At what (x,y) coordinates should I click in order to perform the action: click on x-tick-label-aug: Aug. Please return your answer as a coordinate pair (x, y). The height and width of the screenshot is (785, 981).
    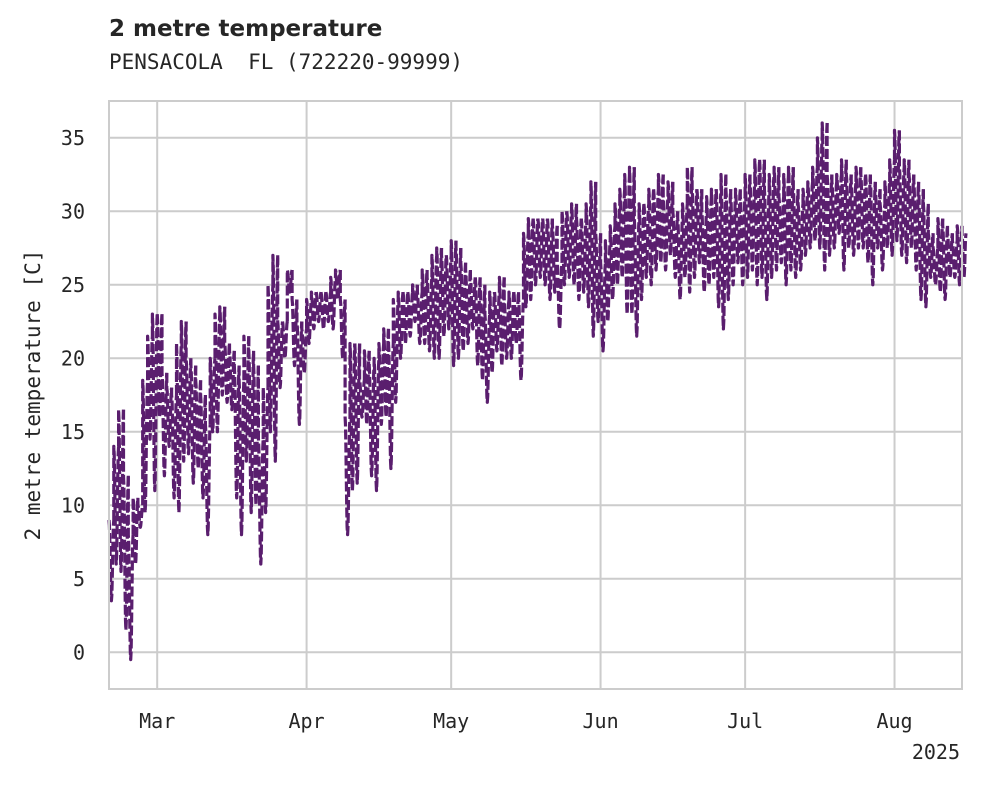
    Looking at the image, I should click on (894, 721).